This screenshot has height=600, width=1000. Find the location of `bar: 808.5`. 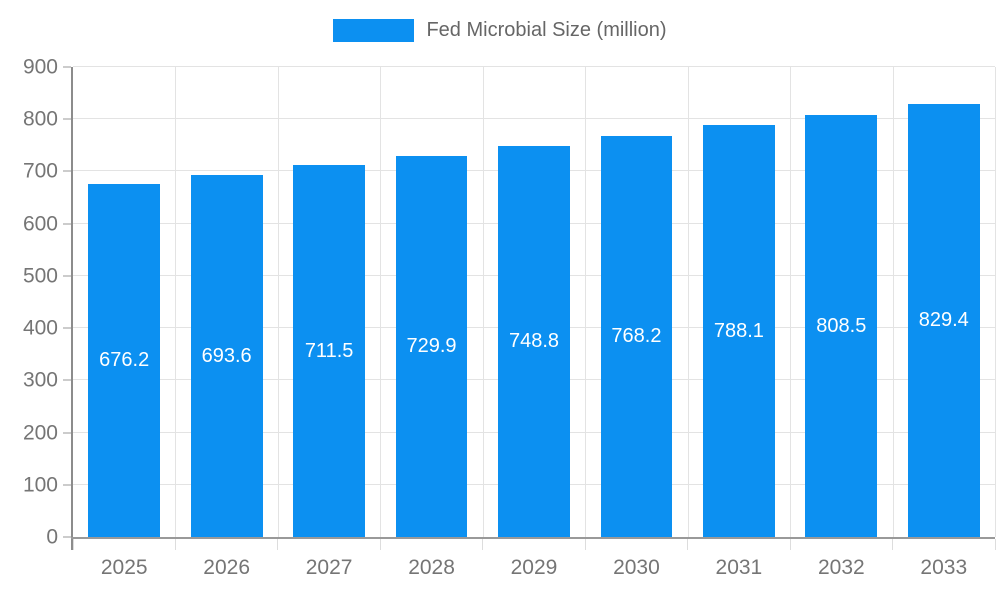

bar: 808.5 is located at coordinates (841, 325).